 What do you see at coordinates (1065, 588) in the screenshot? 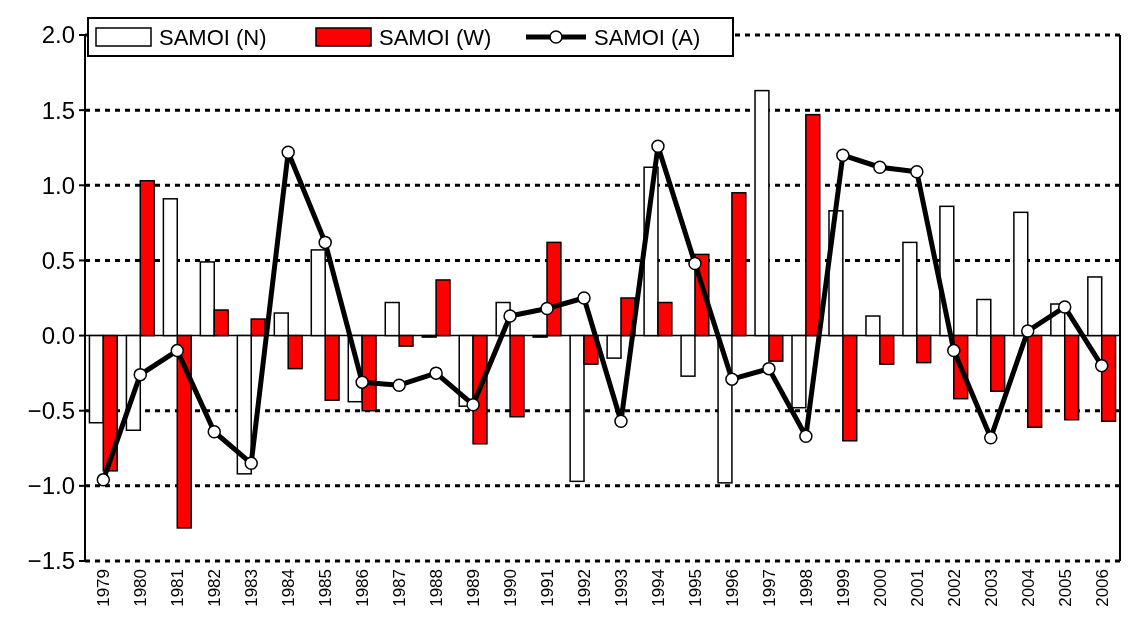
I see `x-tick-label: 2005` at bounding box center [1065, 588].